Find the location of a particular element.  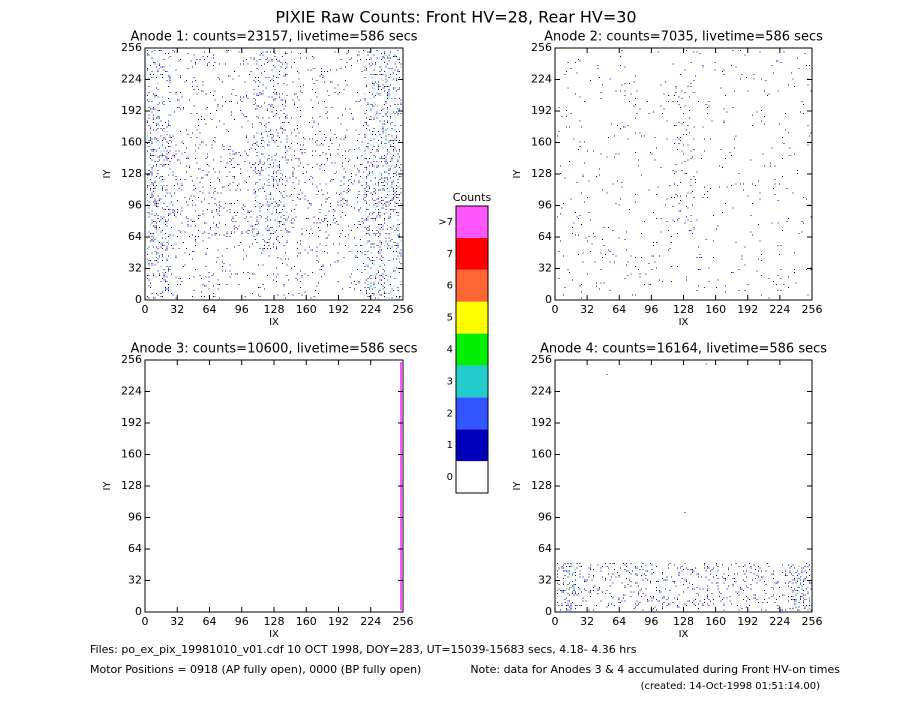

footer-created: (created: 14-Oct-1998 01:51:14.00) is located at coordinates (730, 686).